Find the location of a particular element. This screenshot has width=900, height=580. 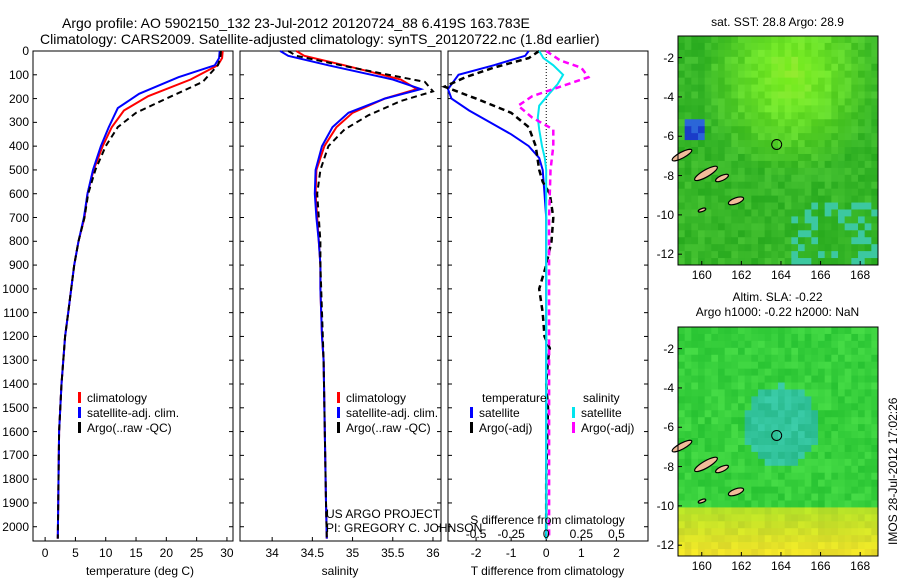

diff-s-xtick-label: -0.5 is located at coordinates (476, 534).